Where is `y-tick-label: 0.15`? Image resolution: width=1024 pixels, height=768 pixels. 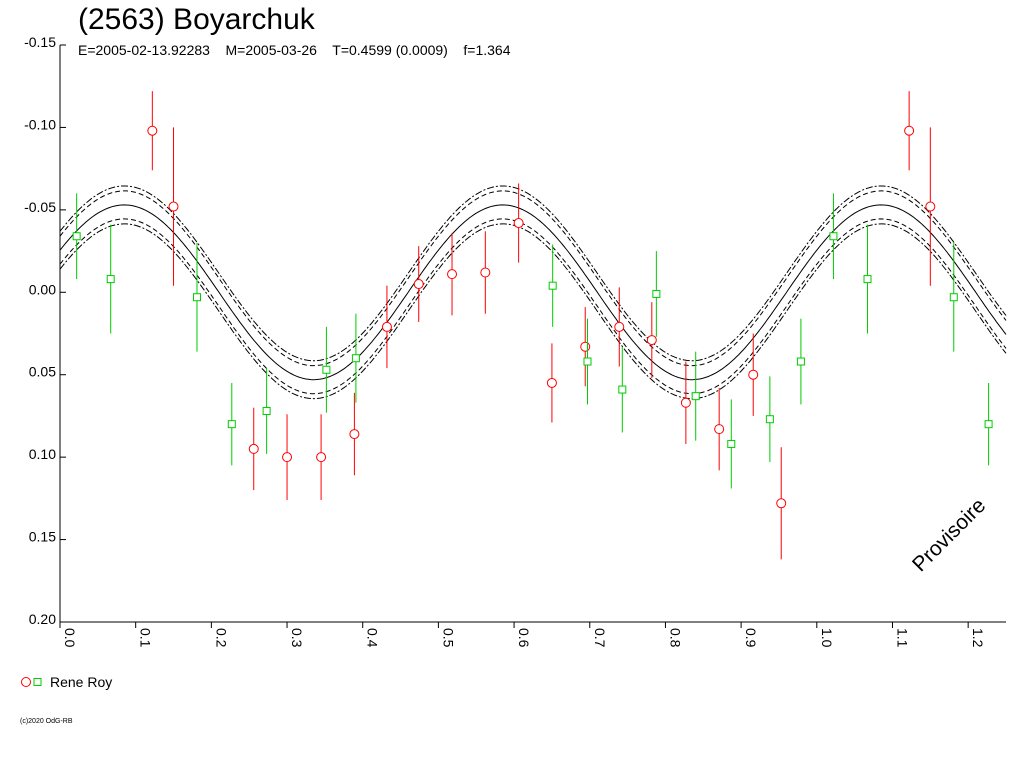 y-tick-label: 0.15 is located at coordinates (42, 537).